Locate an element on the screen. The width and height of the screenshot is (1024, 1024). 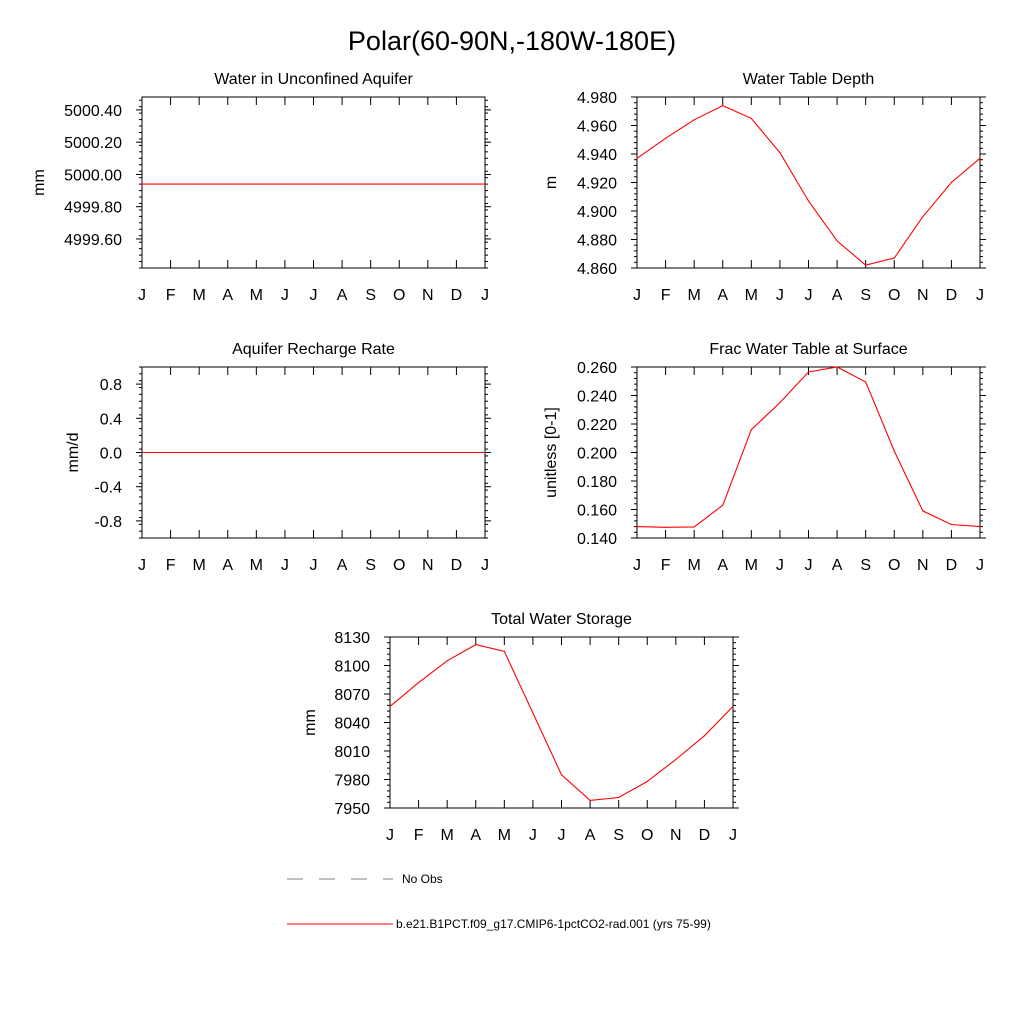
aquifer-recharge-rate-xtick-label: O is located at coordinates (399, 565).